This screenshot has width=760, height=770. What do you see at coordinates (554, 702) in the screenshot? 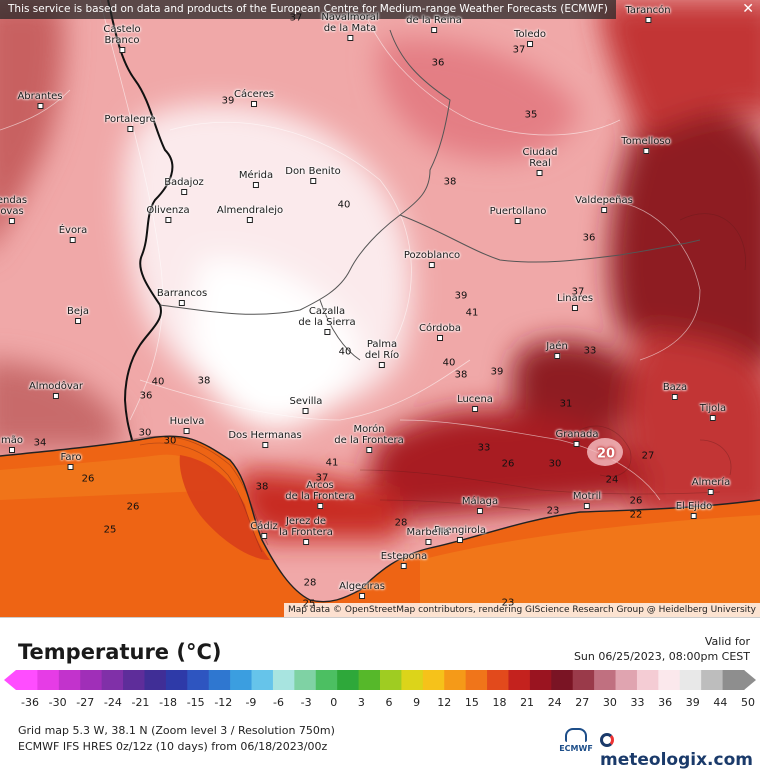
I see `scale-tick-label: 24` at bounding box center [554, 702].